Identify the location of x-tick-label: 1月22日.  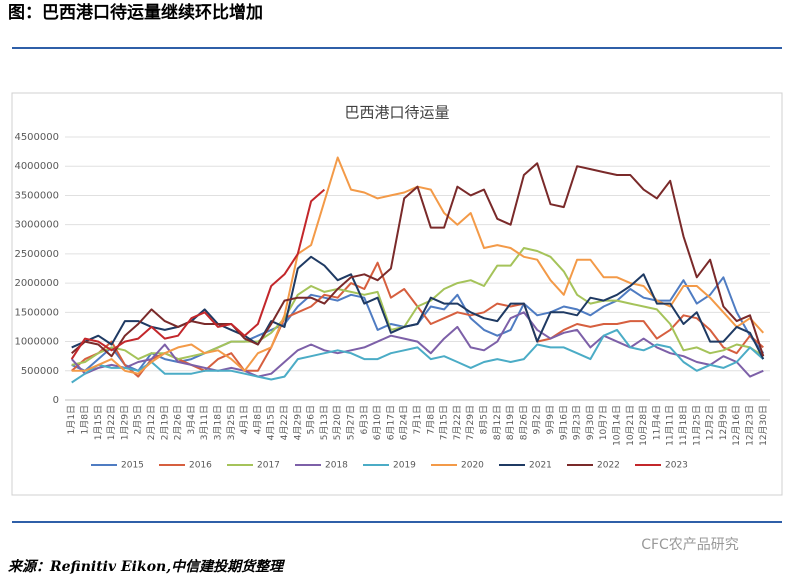
(111, 422).